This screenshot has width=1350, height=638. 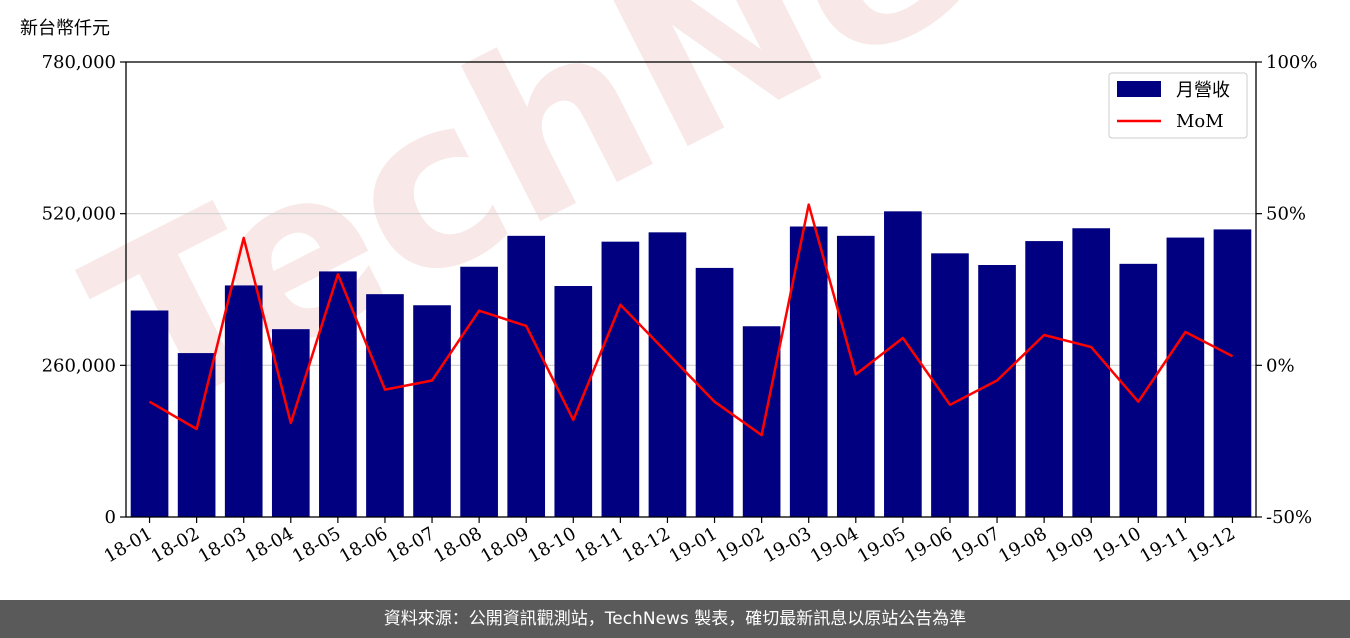 I want to click on left-tick-label: 520,000, so click(x=79, y=214).